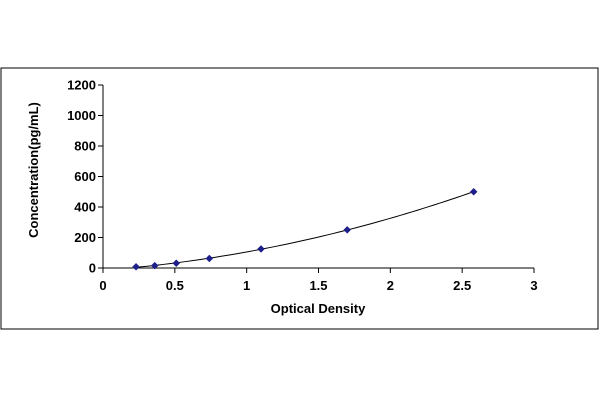 This screenshot has width=600, height=400. What do you see at coordinates (81, 115) in the screenshot?
I see `y-tick-label: 1000` at bounding box center [81, 115].